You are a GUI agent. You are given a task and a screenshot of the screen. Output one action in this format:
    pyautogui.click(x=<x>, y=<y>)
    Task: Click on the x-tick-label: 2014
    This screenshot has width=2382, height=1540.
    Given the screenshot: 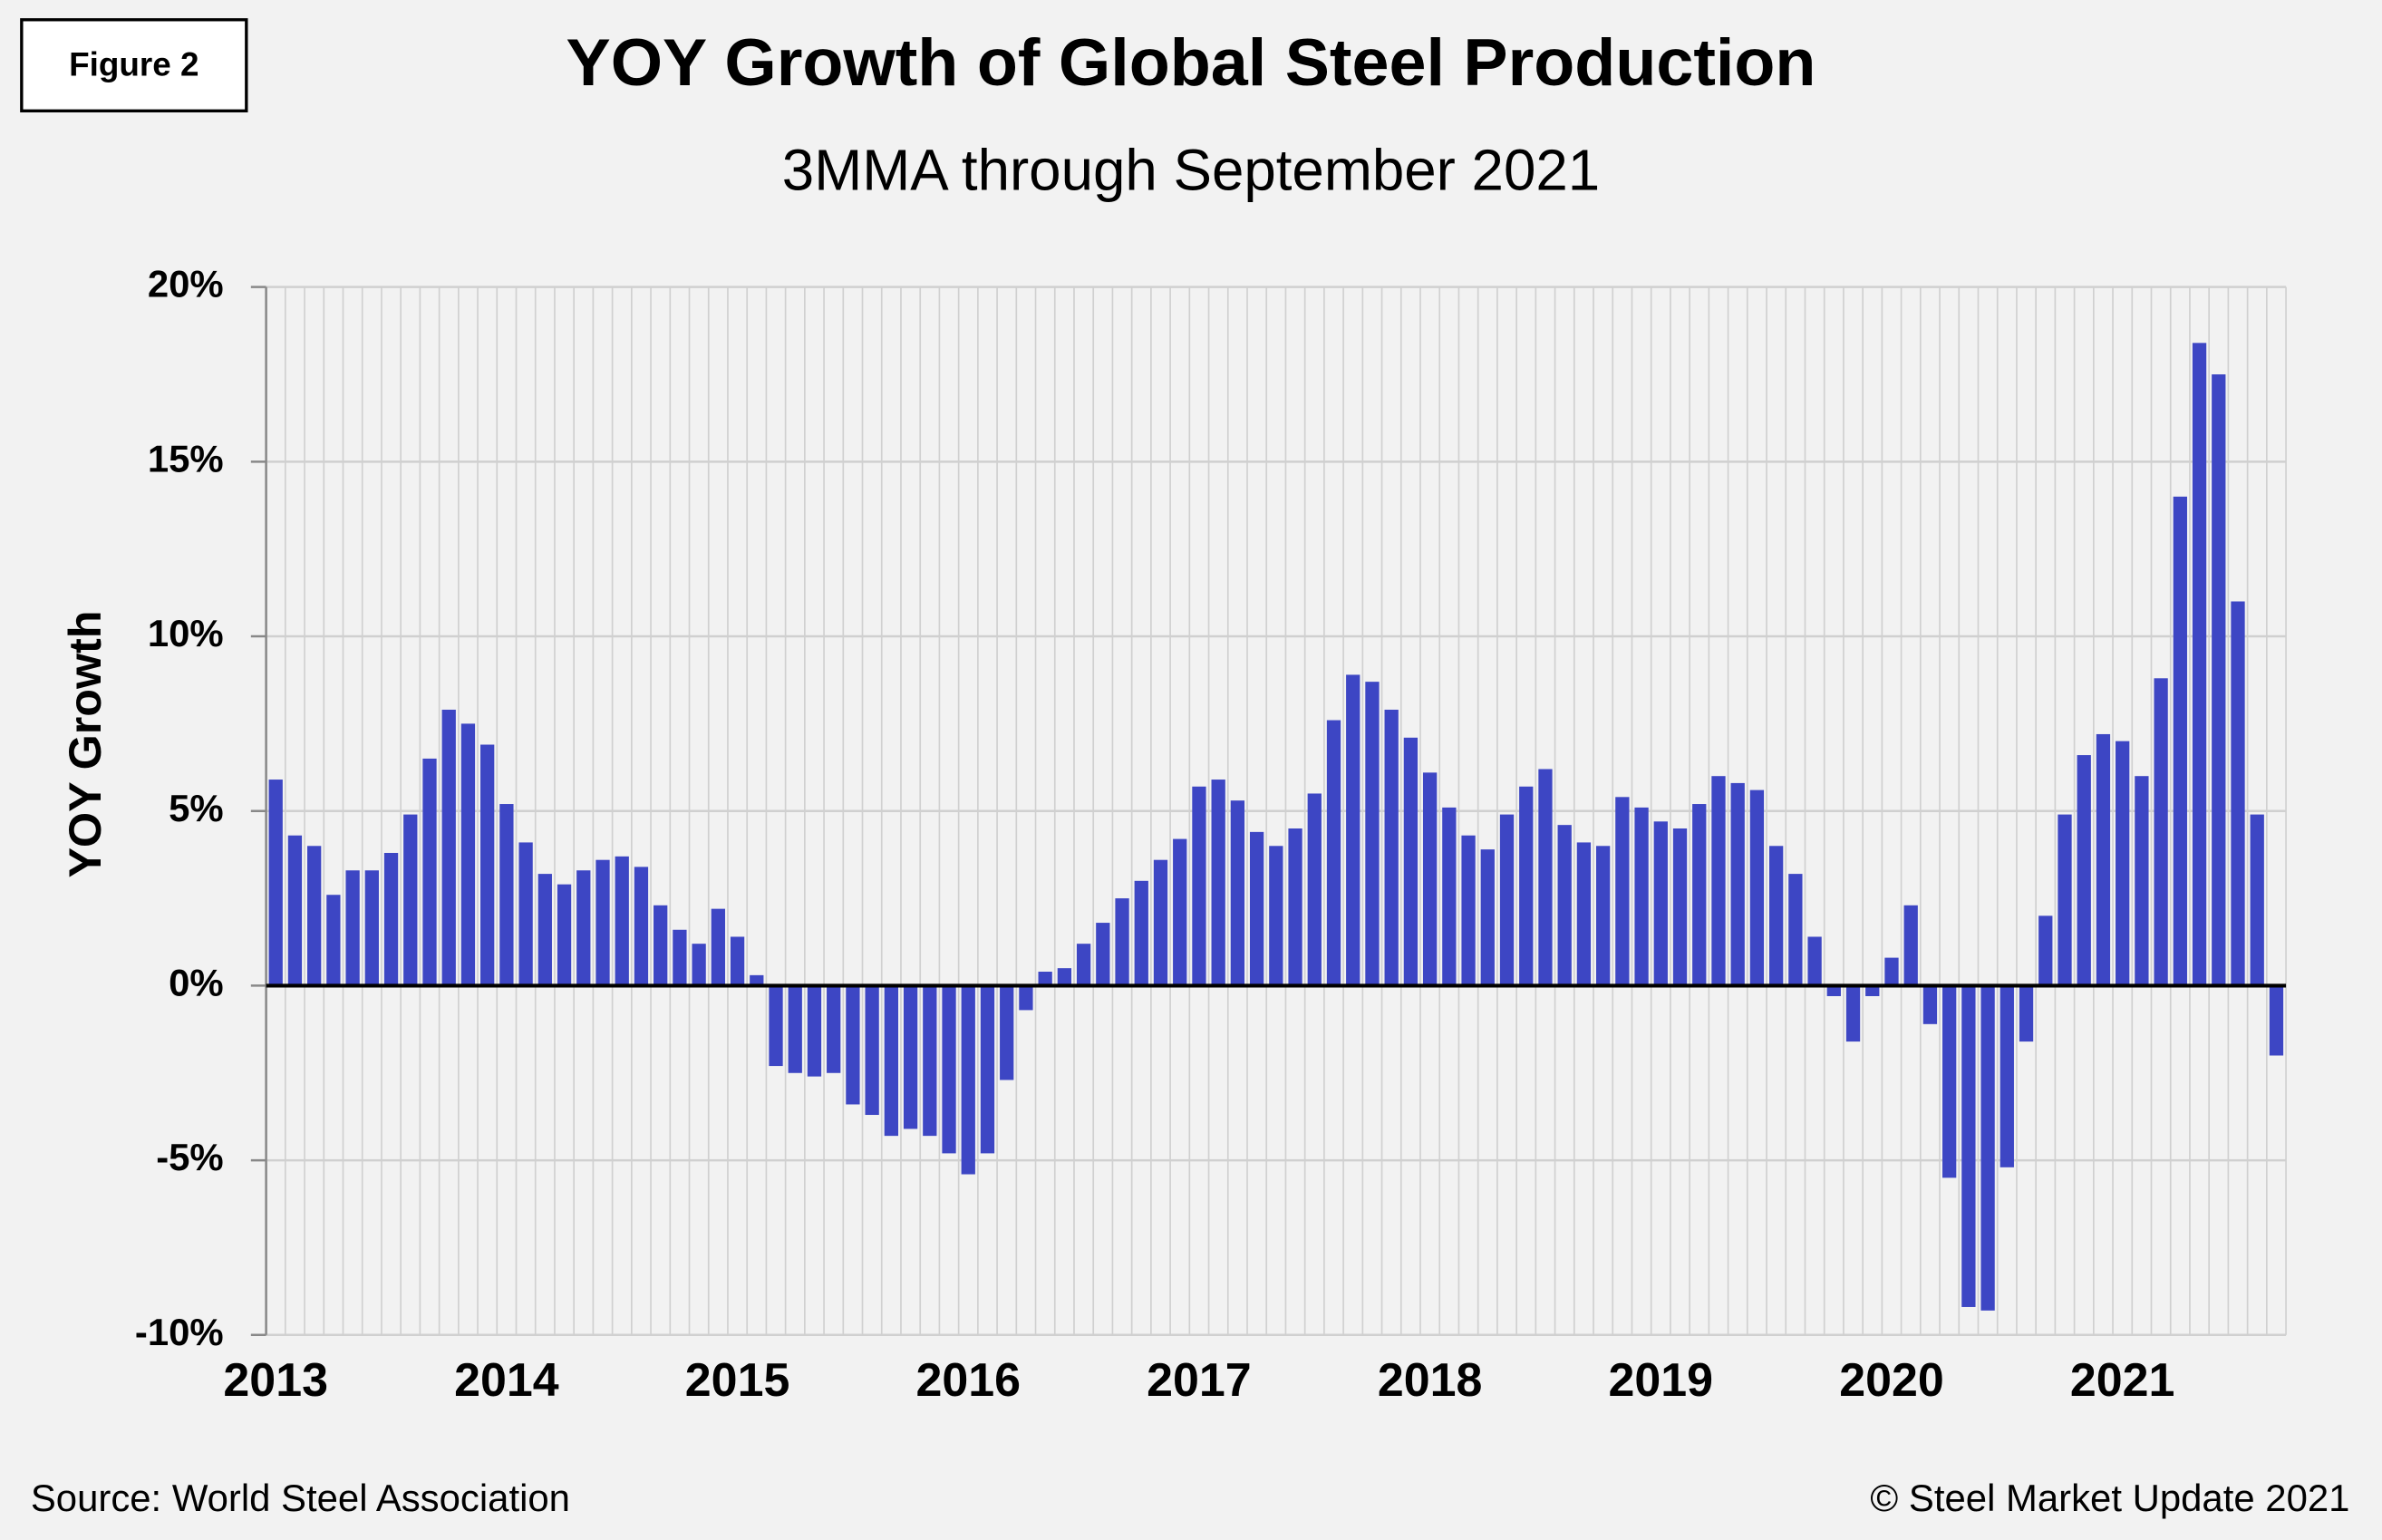 What is the action you would take?
    pyautogui.click(x=506, y=1380)
    